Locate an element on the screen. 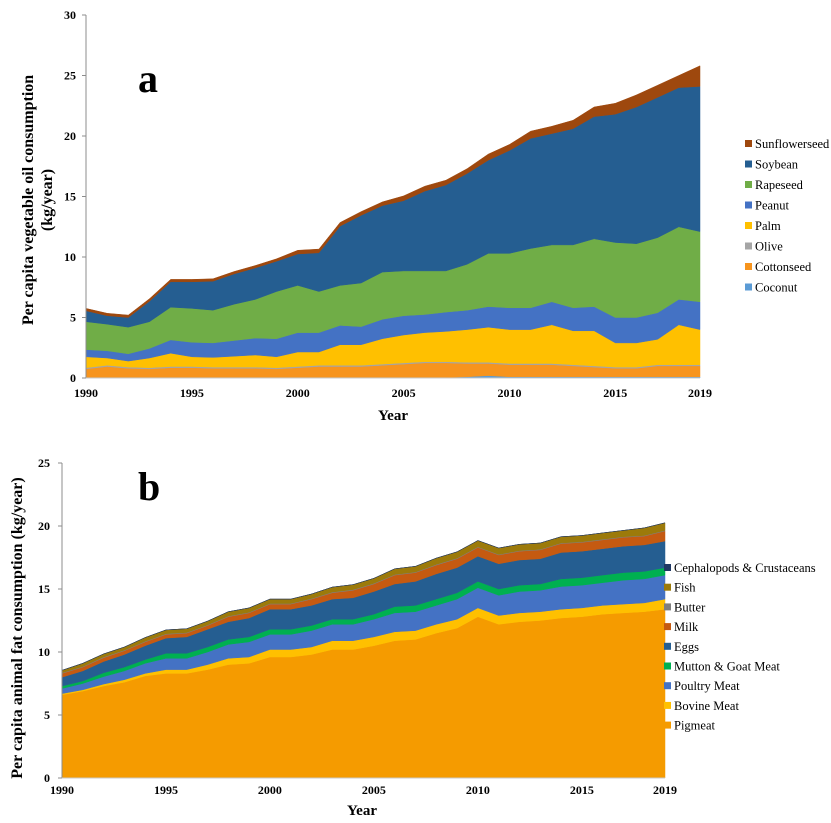 The height and width of the screenshot is (823, 831). legend-swatch-eggs is located at coordinates (667, 646).